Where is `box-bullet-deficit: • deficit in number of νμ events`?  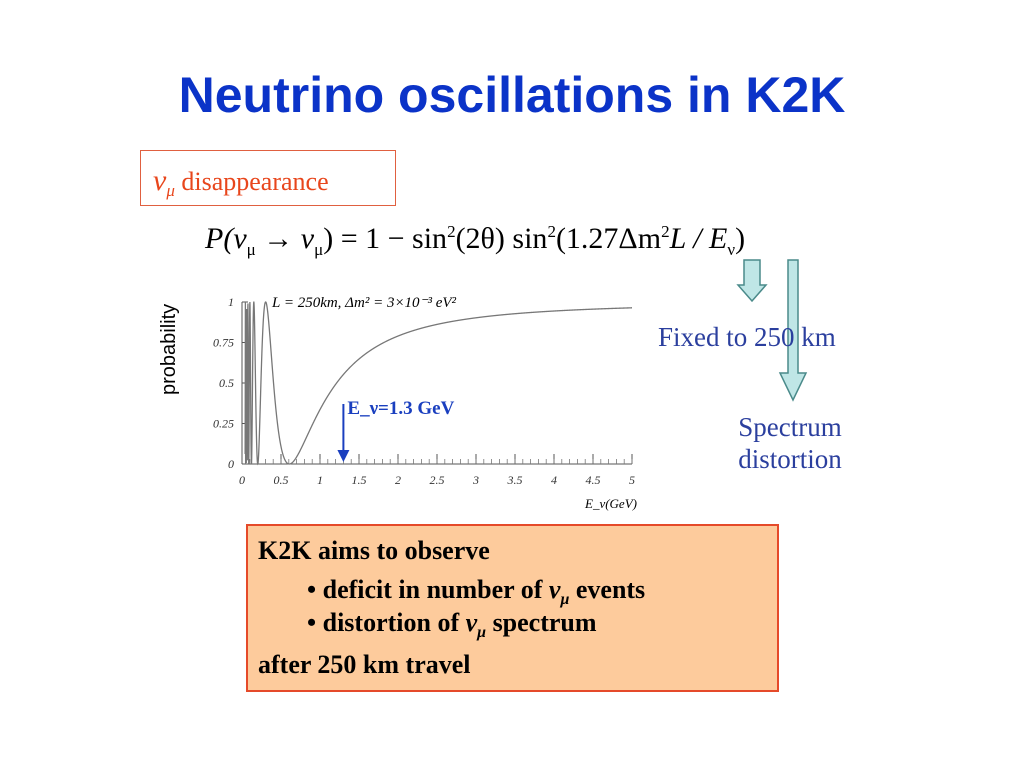 box-bullet-deficit: • deficit in number of νμ events is located at coordinates (476, 592).